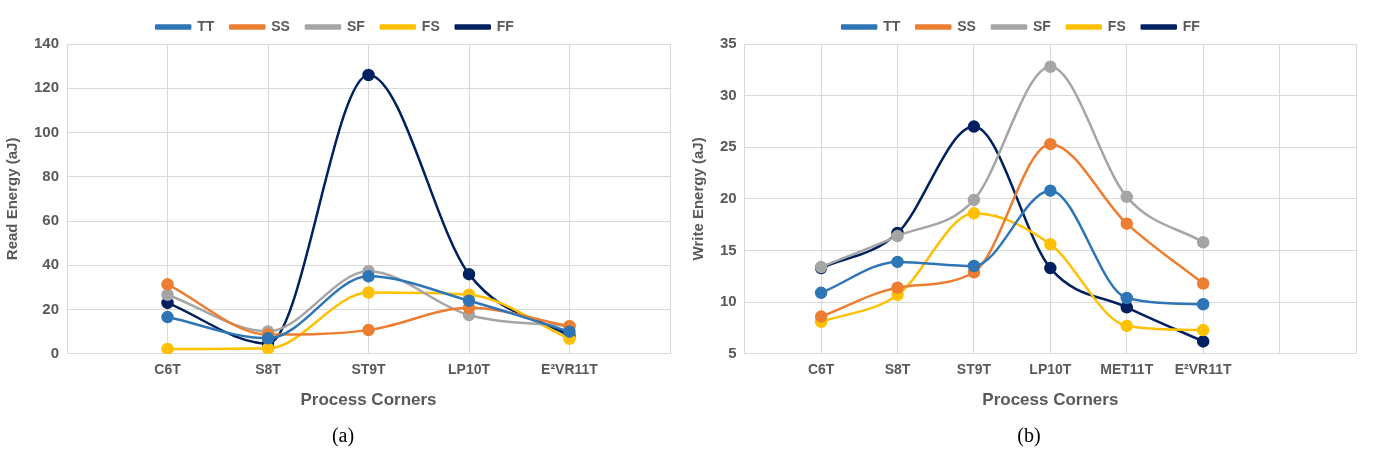  I want to click on y-tick-label: 60, so click(51, 220).